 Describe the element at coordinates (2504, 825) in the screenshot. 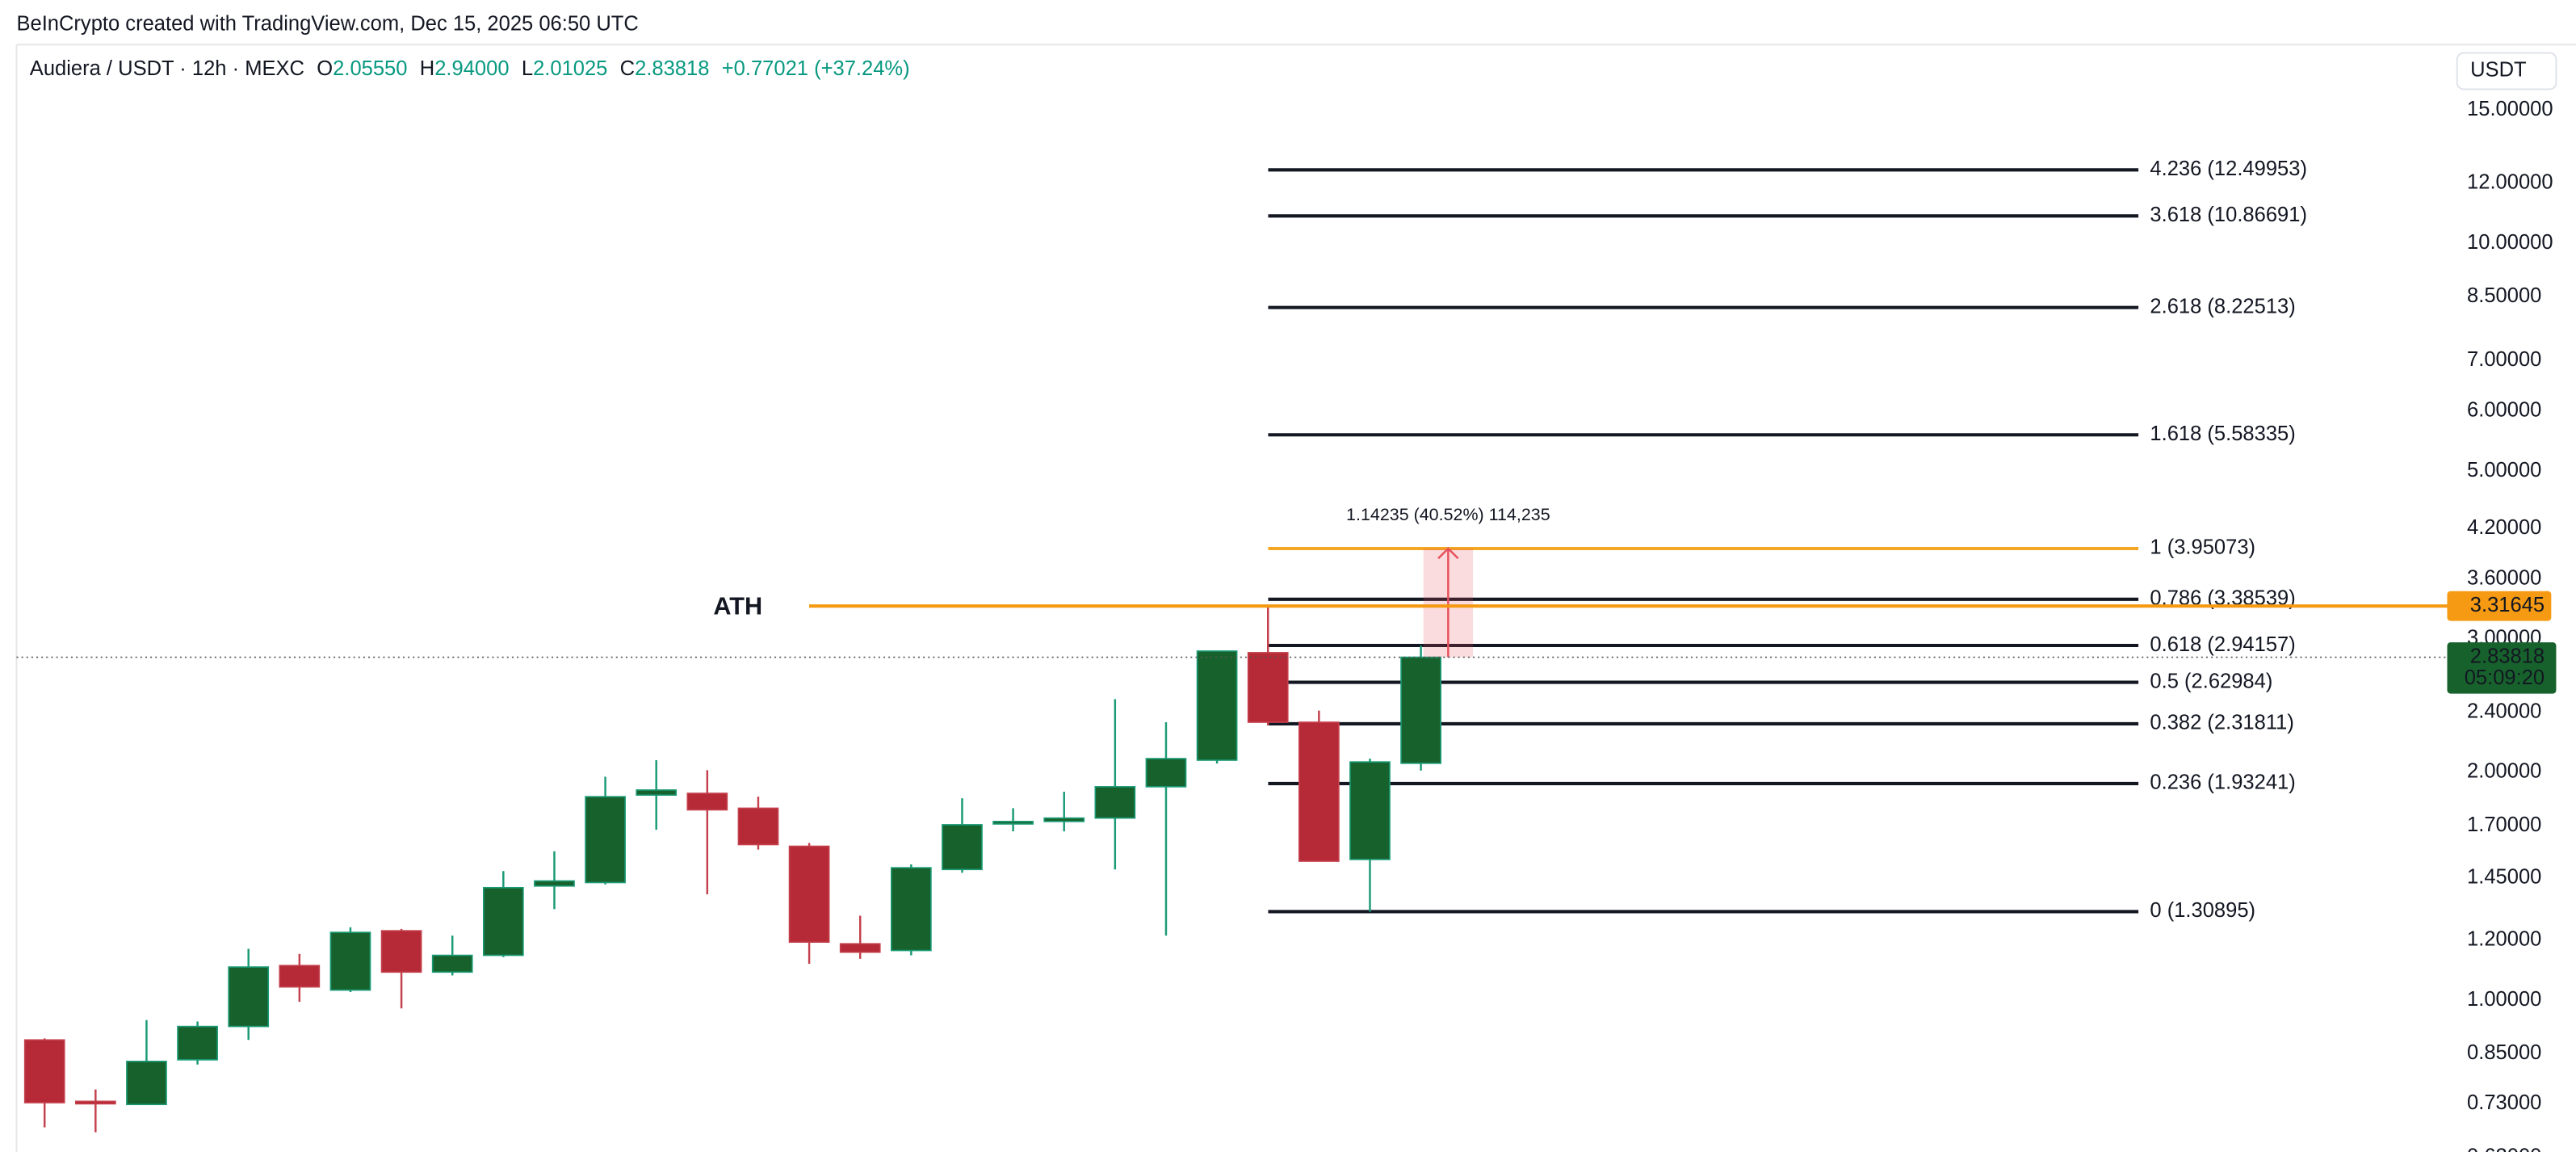

I see `y-tick-label: 1.70000` at that location.